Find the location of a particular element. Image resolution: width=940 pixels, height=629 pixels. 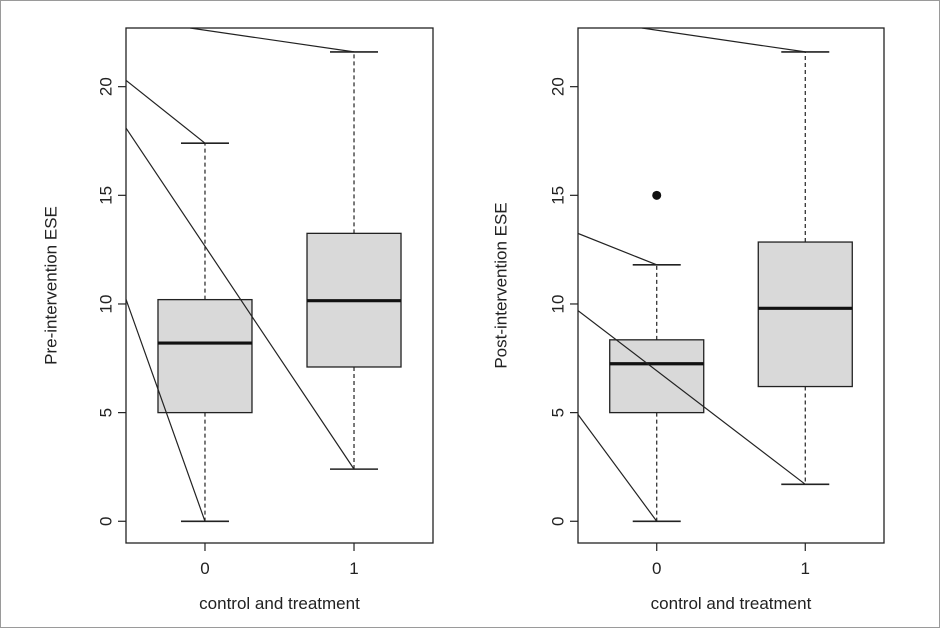

y-axis-label: Pre-intervention ESE is located at coordinates (51, 285).